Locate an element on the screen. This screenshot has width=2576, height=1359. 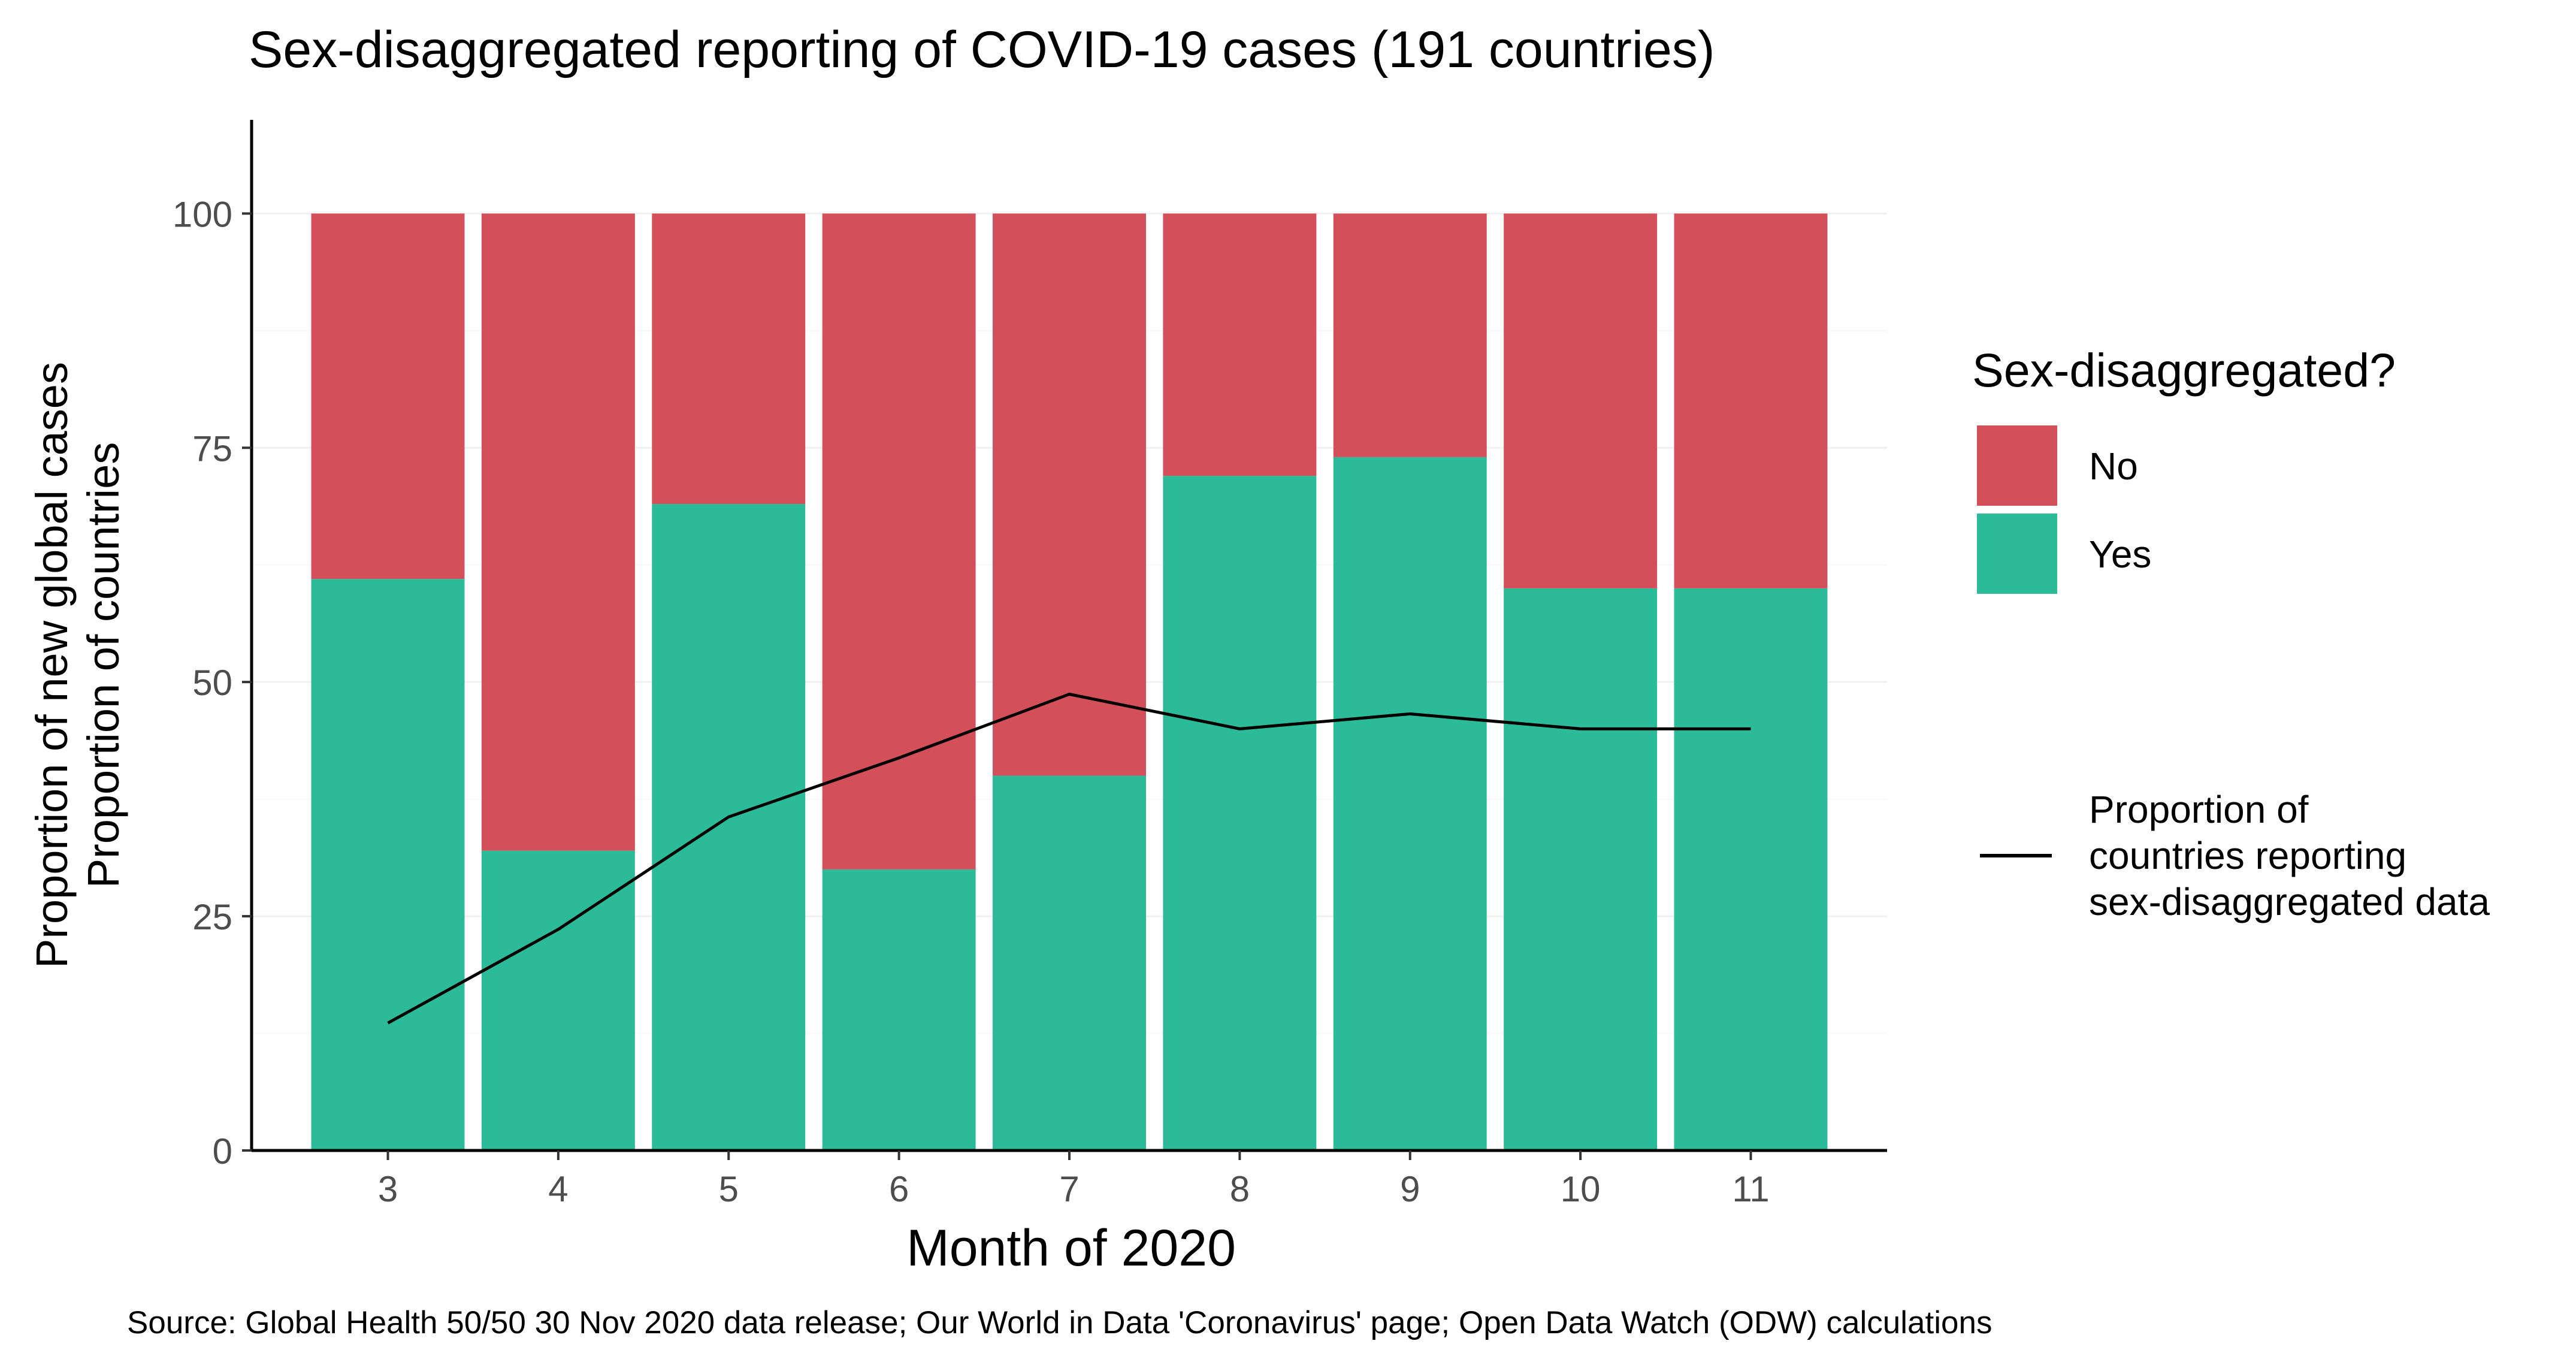
y-tick-label: 75 is located at coordinates (212, 448).